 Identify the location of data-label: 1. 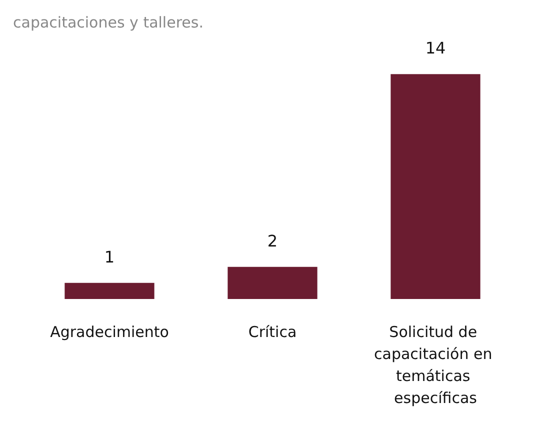
(109, 256).